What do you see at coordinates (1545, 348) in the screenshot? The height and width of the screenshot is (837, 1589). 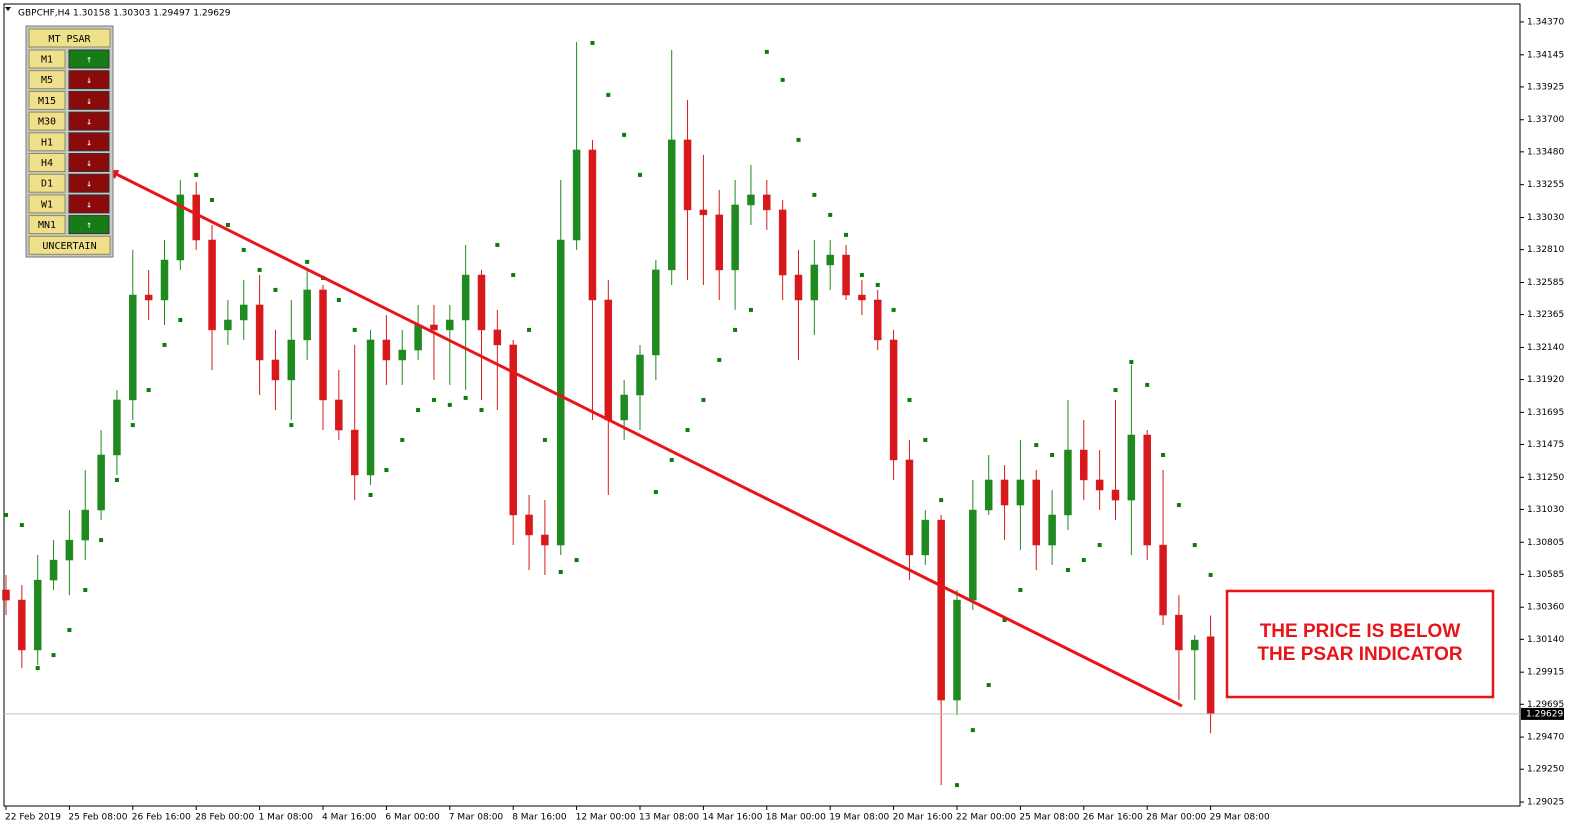 I see `y-tick-label: 1.32140` at bounding box center [1545, 348].